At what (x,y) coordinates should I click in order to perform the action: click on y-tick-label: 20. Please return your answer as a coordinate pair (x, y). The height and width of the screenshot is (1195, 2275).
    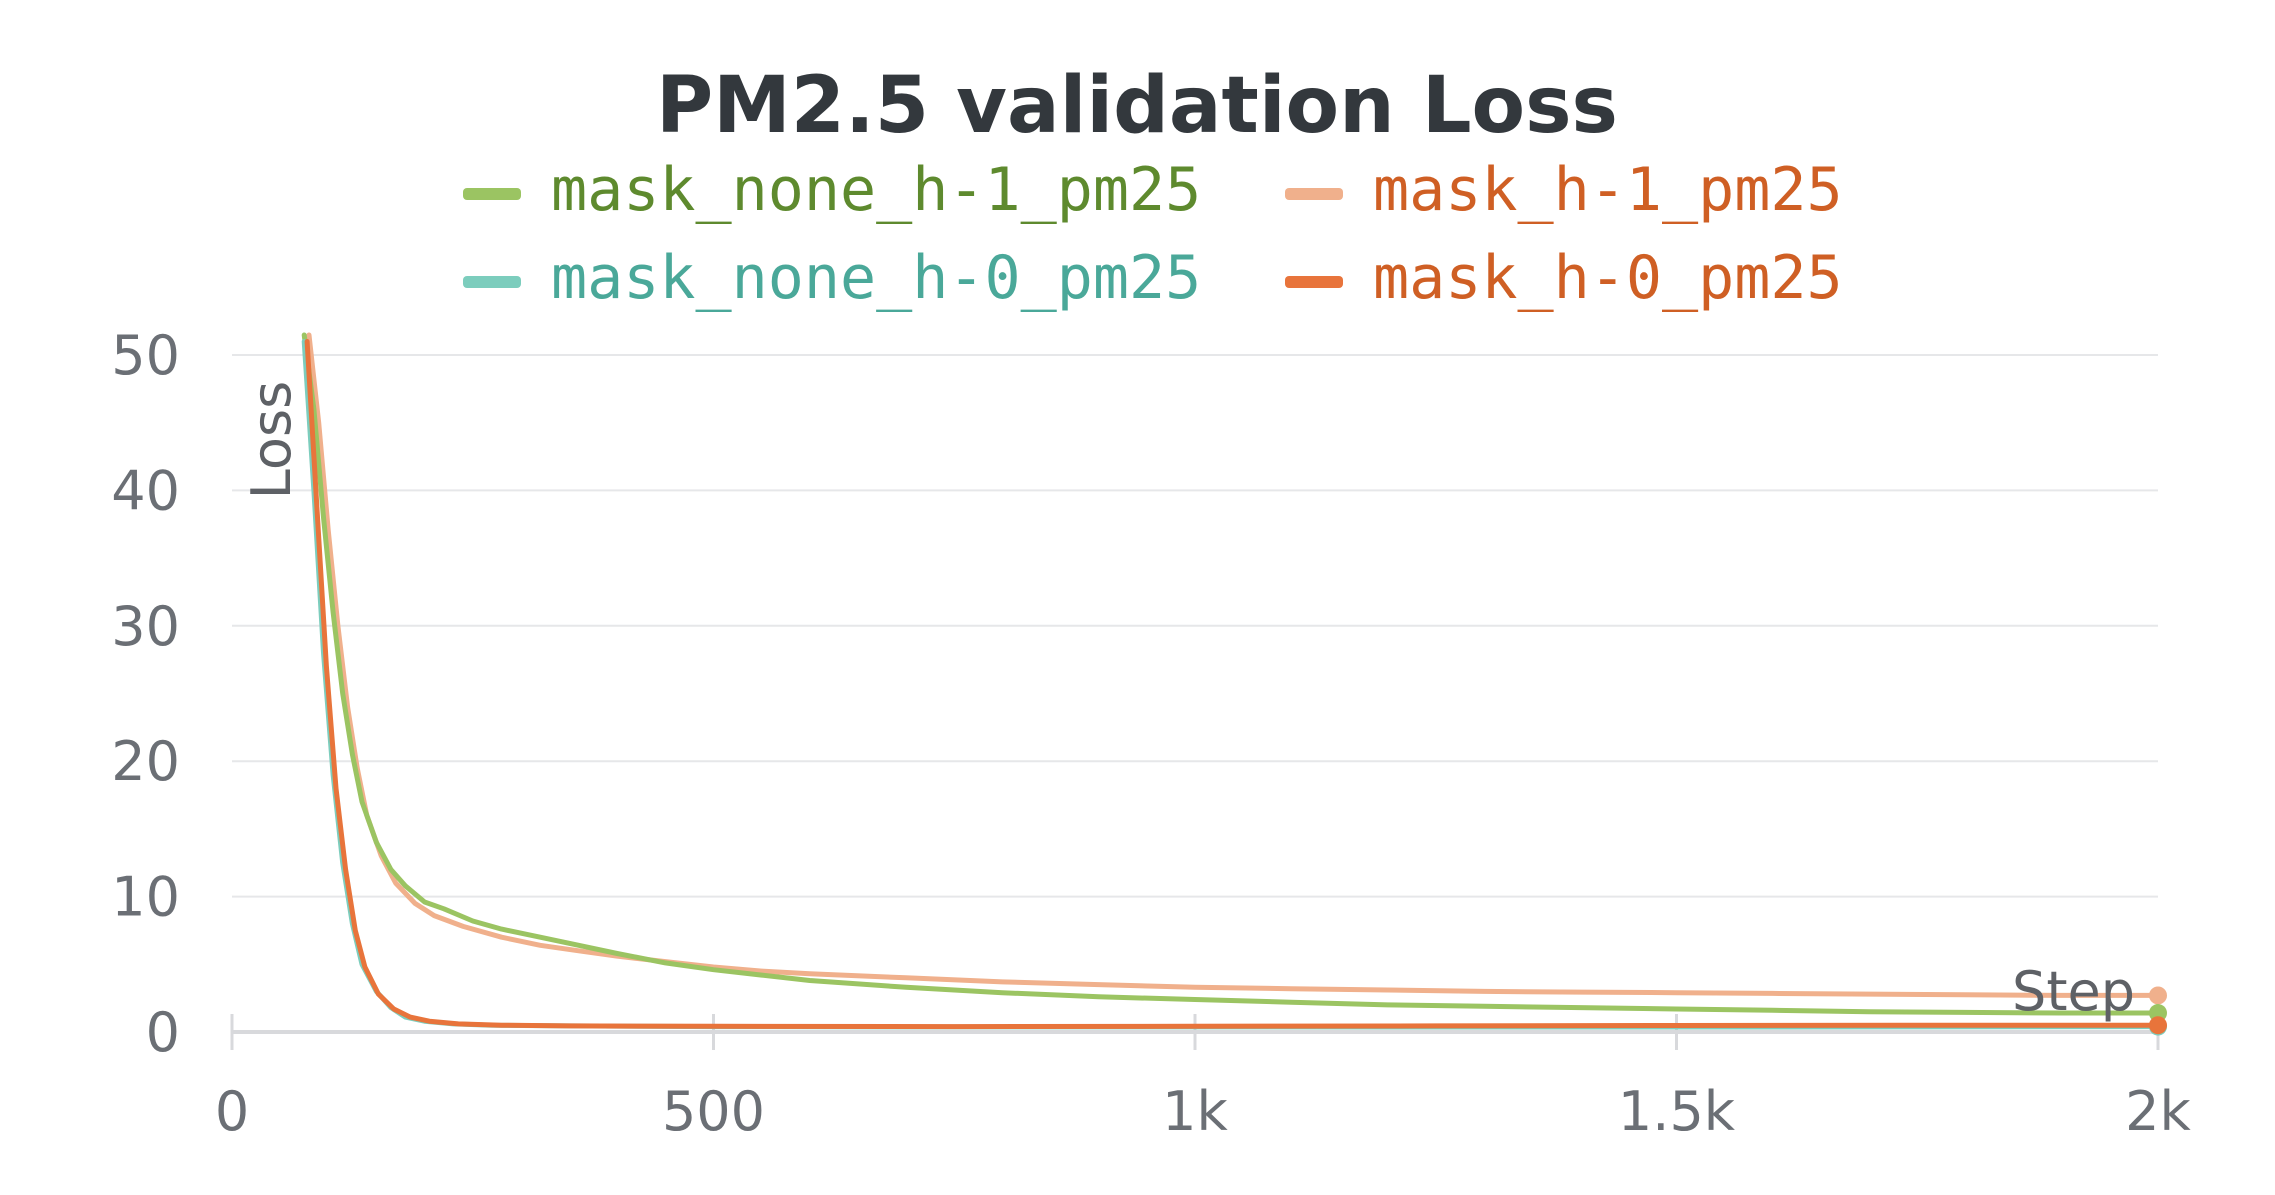
    Looking at the image, I should click on (145, 761).